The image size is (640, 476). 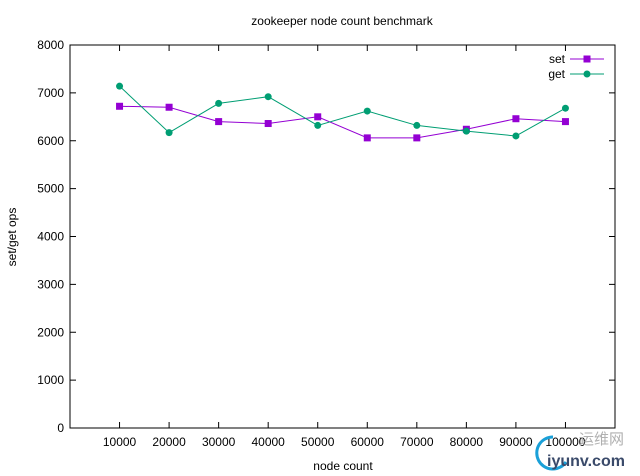 I want to click on series-line-get, so click(x=342, y=111).